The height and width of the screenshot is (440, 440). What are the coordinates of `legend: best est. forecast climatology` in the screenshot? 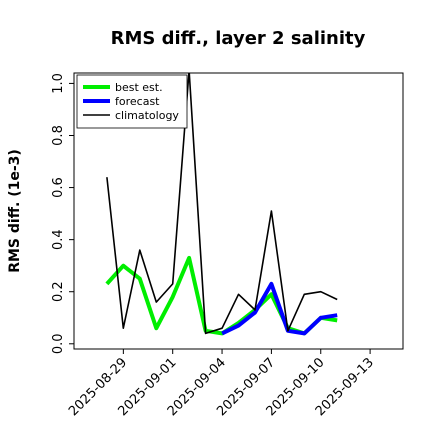 It's located at (132, 101).